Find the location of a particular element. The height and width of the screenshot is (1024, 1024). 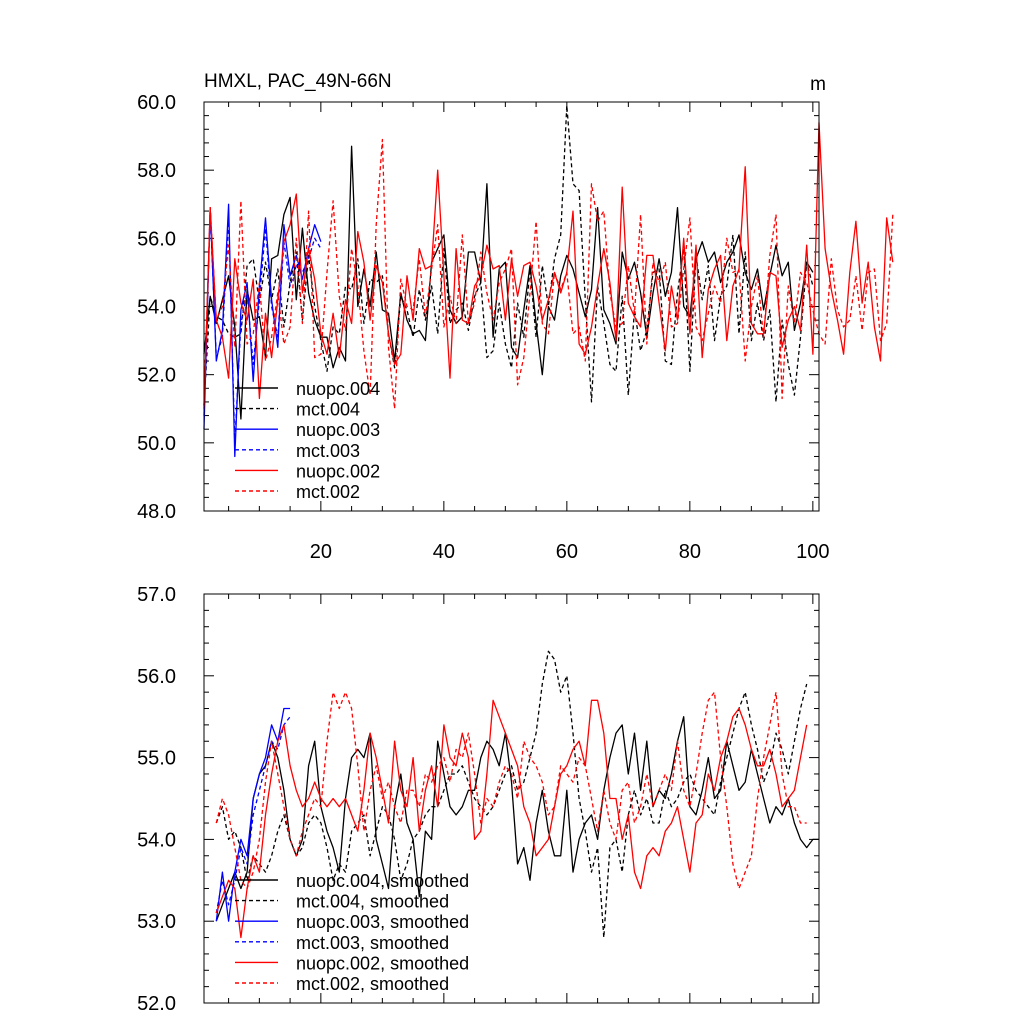

legend-label-mct-002-smoothed: mct.002, smoothed is located at coordinates (372, 984).